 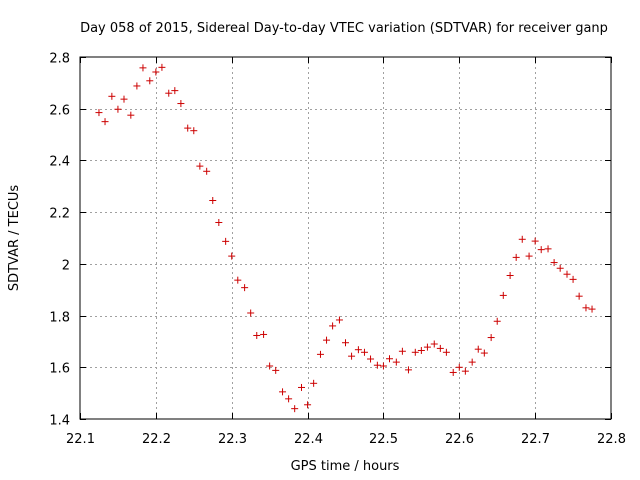 What do you see at coordinates (535, 439) in the screenshot?
I see `x-tick-label: 22.7` at bounding box center [535, 439].